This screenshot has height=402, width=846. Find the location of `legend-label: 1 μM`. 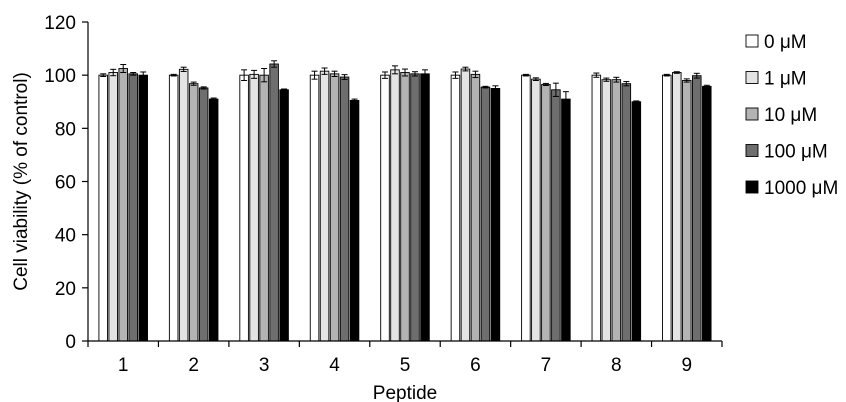

legend-label: 1 μM is located at coordinates (785, 79).